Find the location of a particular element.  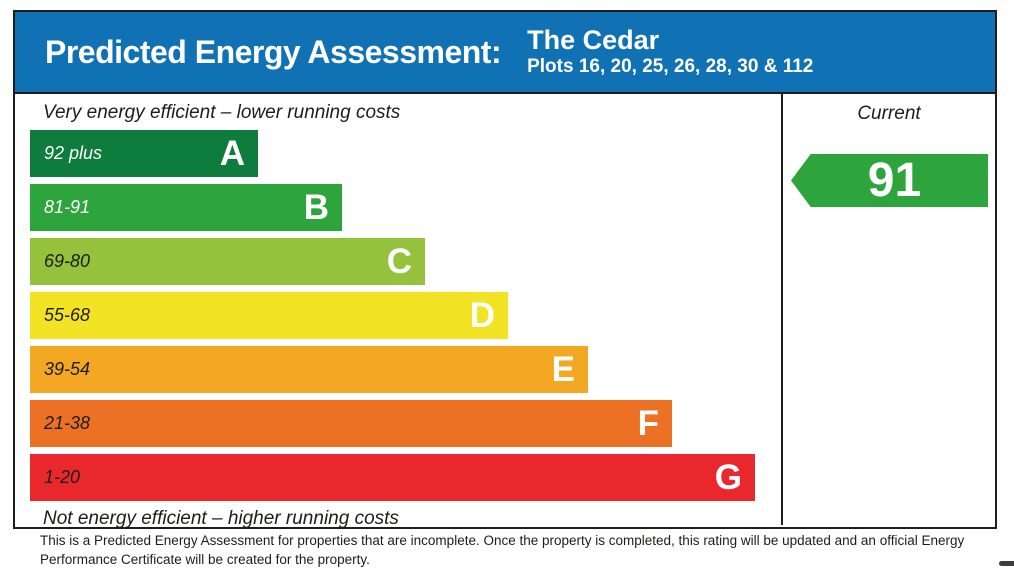

current-rating-value: 91 is located at coordinates (894, 180).